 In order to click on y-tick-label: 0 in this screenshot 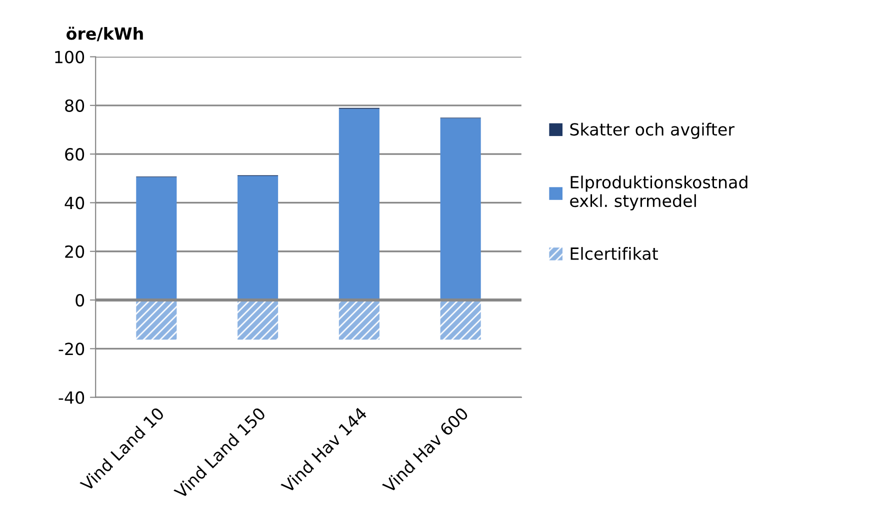, I will do `click(80, 300)`.